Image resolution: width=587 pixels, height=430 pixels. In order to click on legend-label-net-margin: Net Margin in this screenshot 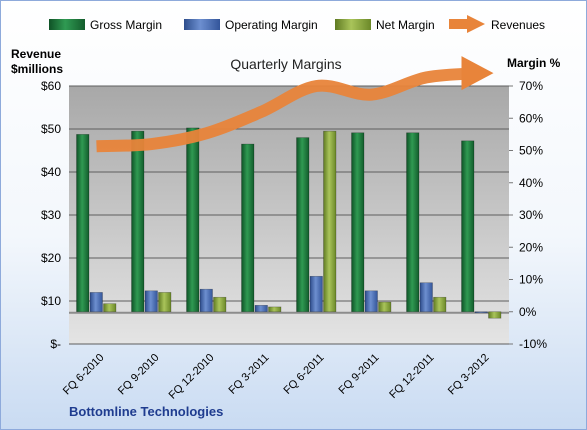, I will do `click(405, 25)`.